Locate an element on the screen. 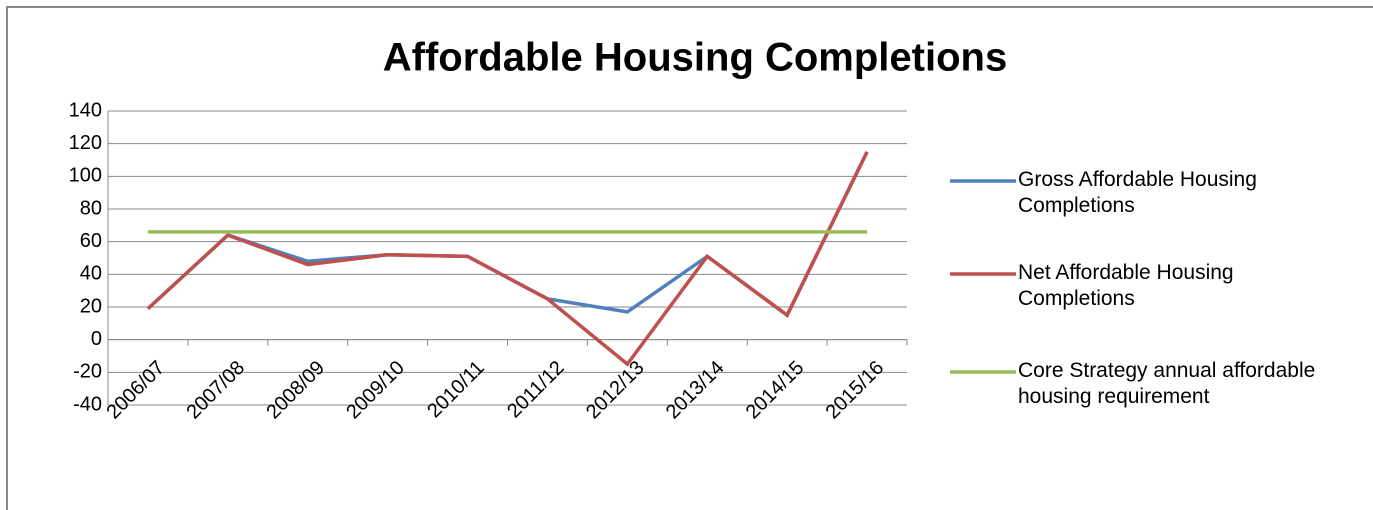 The image size is (1373, 510). y-tick-label: 80 is located at coordinates (91, 208).